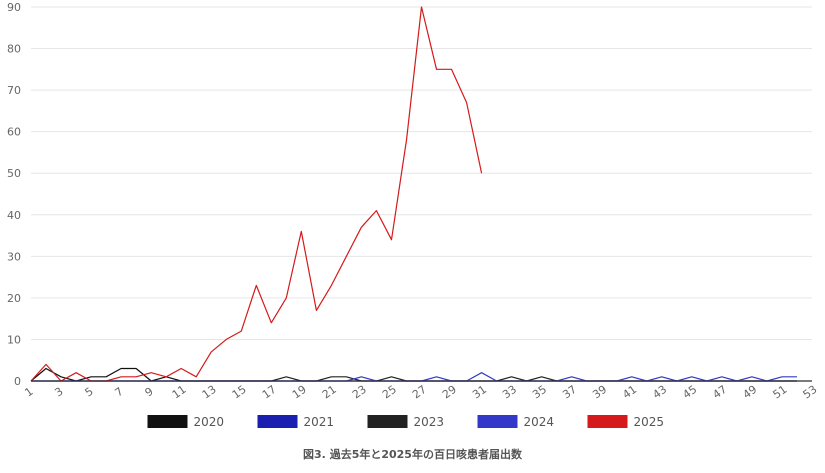  I want to click on legend-item-2023: 2023, so click(406, 422).